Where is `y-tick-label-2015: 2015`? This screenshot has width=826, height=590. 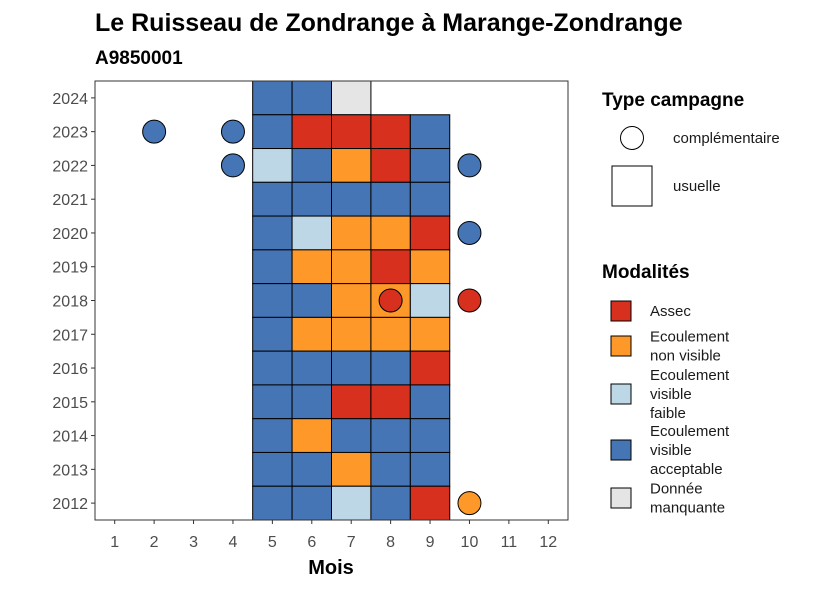
y-tick-label-2015: 2015 is located at coordinates (70, 403).